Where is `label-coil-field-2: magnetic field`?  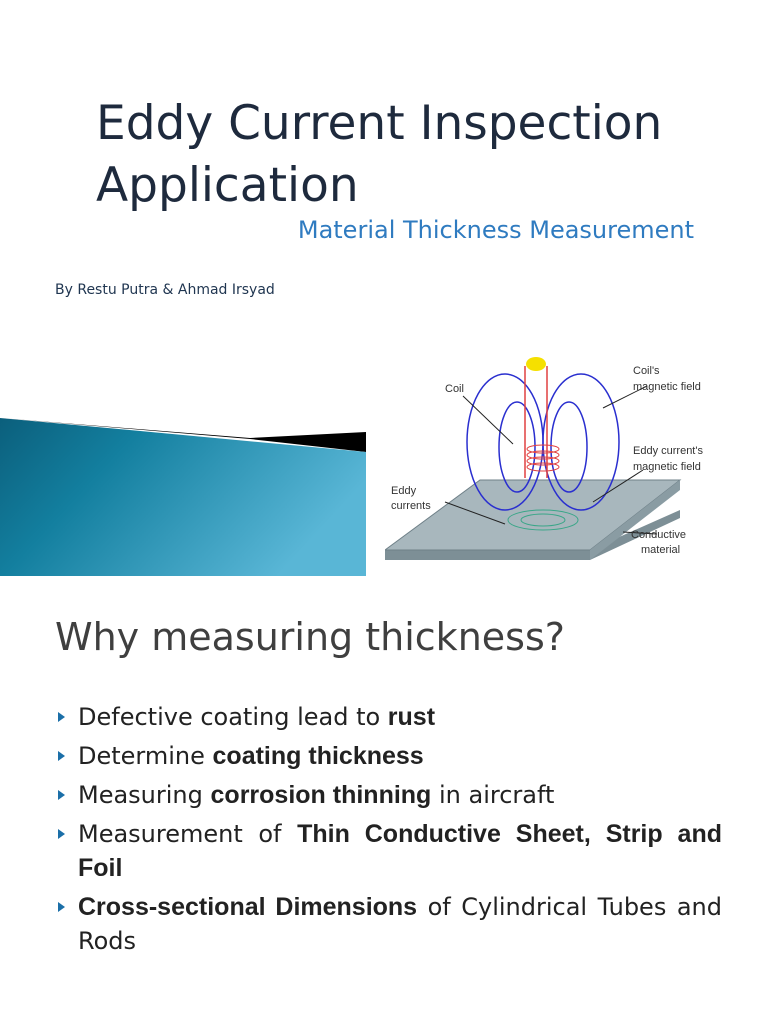
label-coil-field-2: magnetic field is located at coordinates (667, 387).